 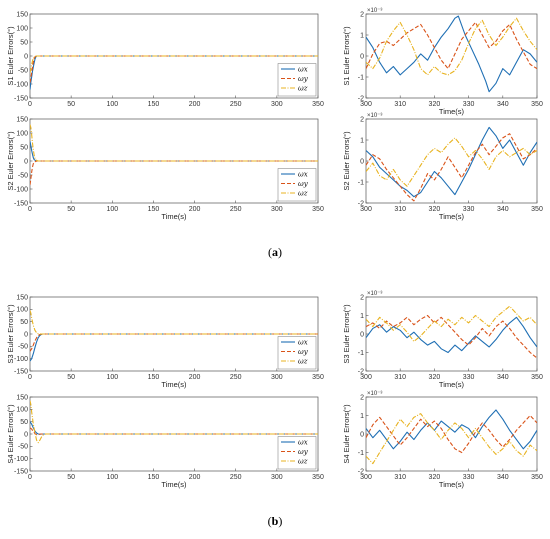 What do you see at coordinates (10, 434) in the screenshot?
I see `y-axis-label: S4 Euler Errors(°)` at bounding box center [10, 434].